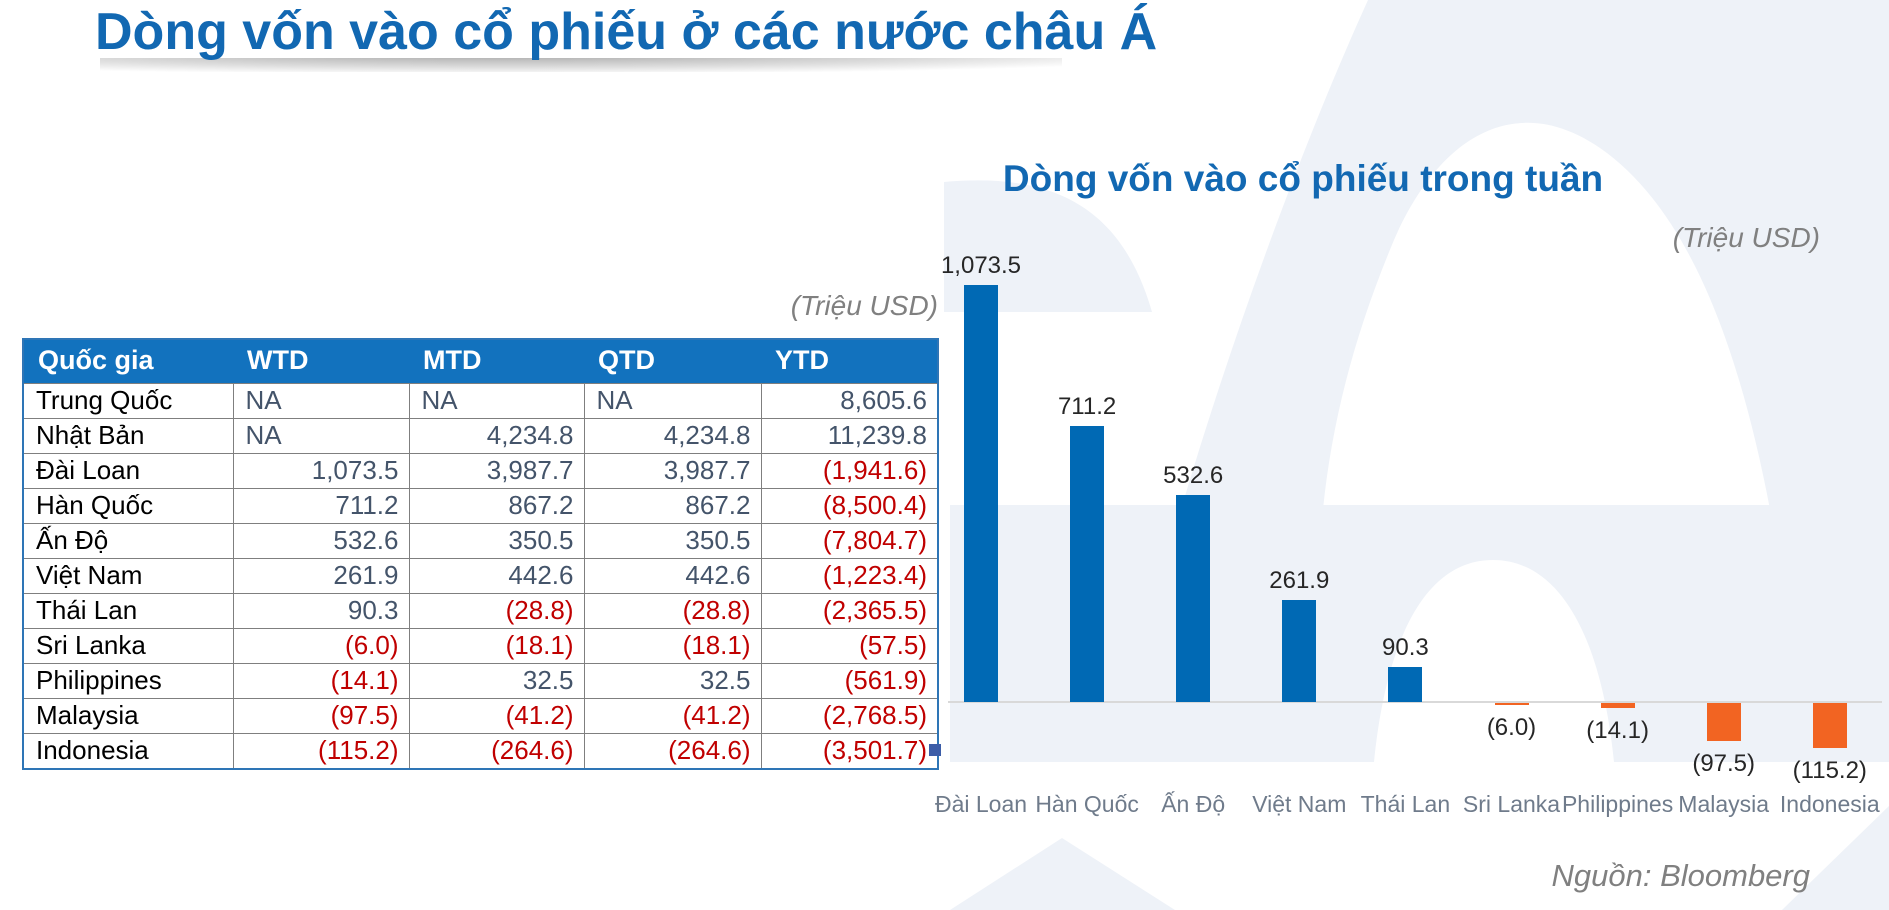  Describe the element at coordinates (1511, 704) in the screenshot. I see `bar-Sri Lanka` at that location.